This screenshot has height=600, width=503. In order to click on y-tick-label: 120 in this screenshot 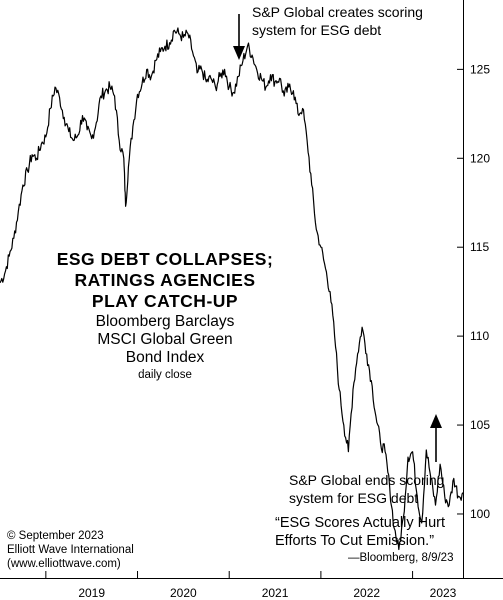, I will do `click(480, 158)`.